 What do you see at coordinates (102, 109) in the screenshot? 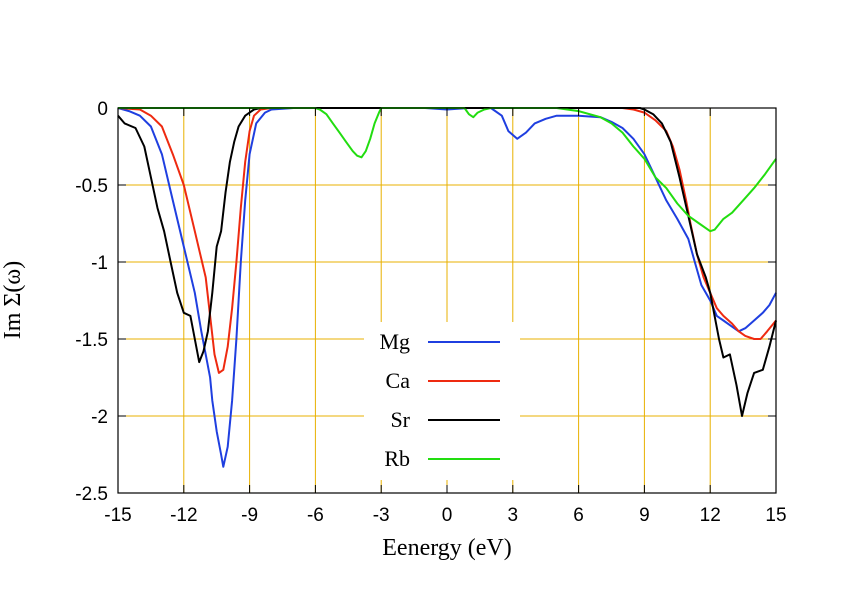
I see `y-tick-label-0: 0` at bounding box center [102, 109].